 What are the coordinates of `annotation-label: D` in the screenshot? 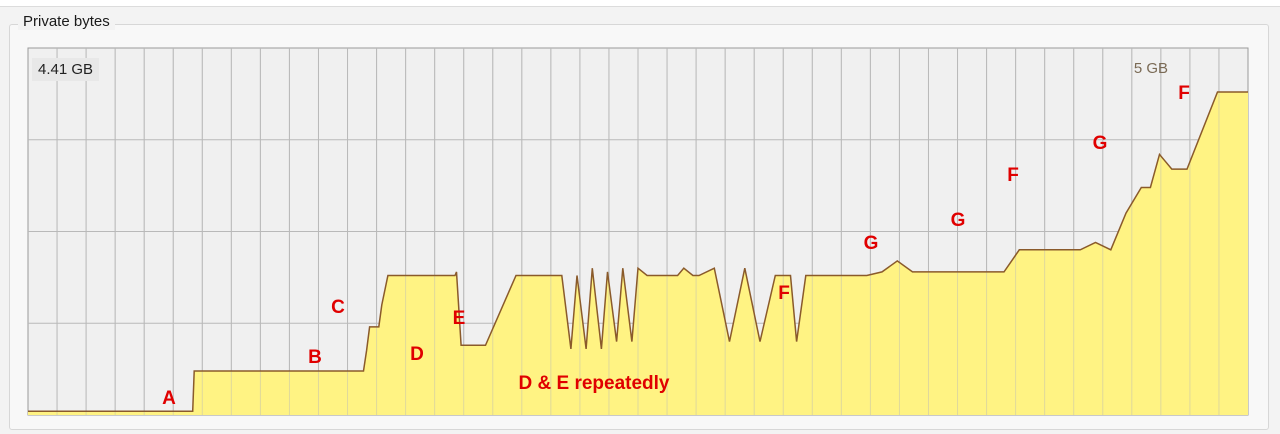 It's located at (417, 354).